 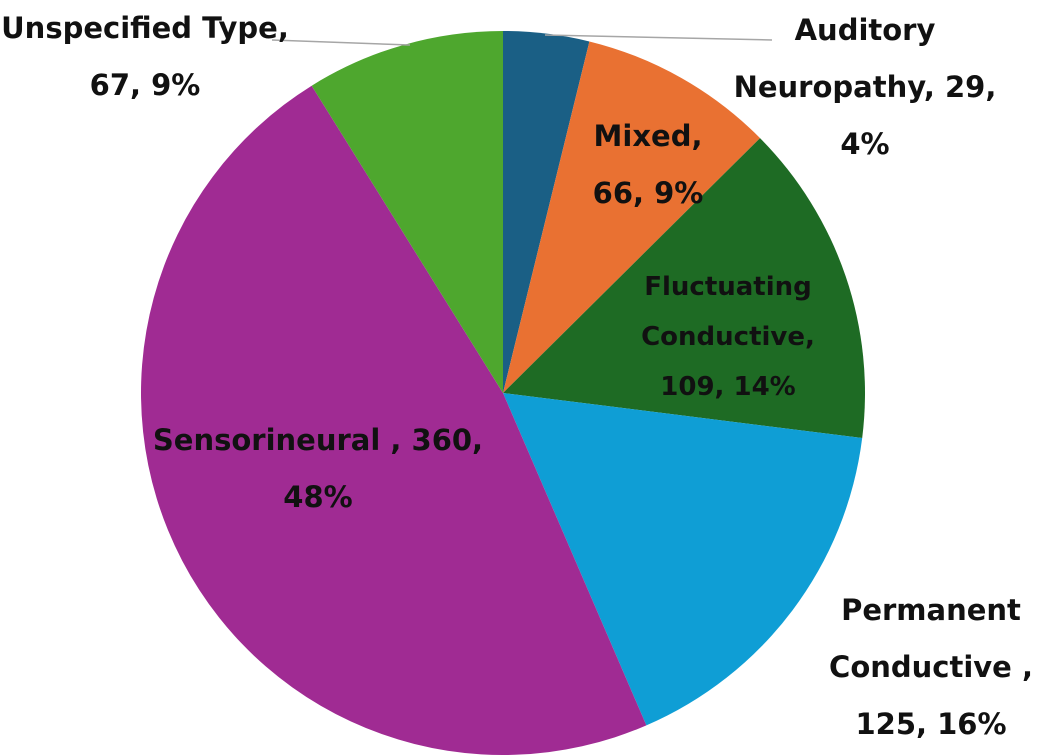 What do you see at coordinates (728, 337) in the screenshot?
I see `data-label: Fluctuating Conductive, 109, 14%` at bounding box center [728, 337].